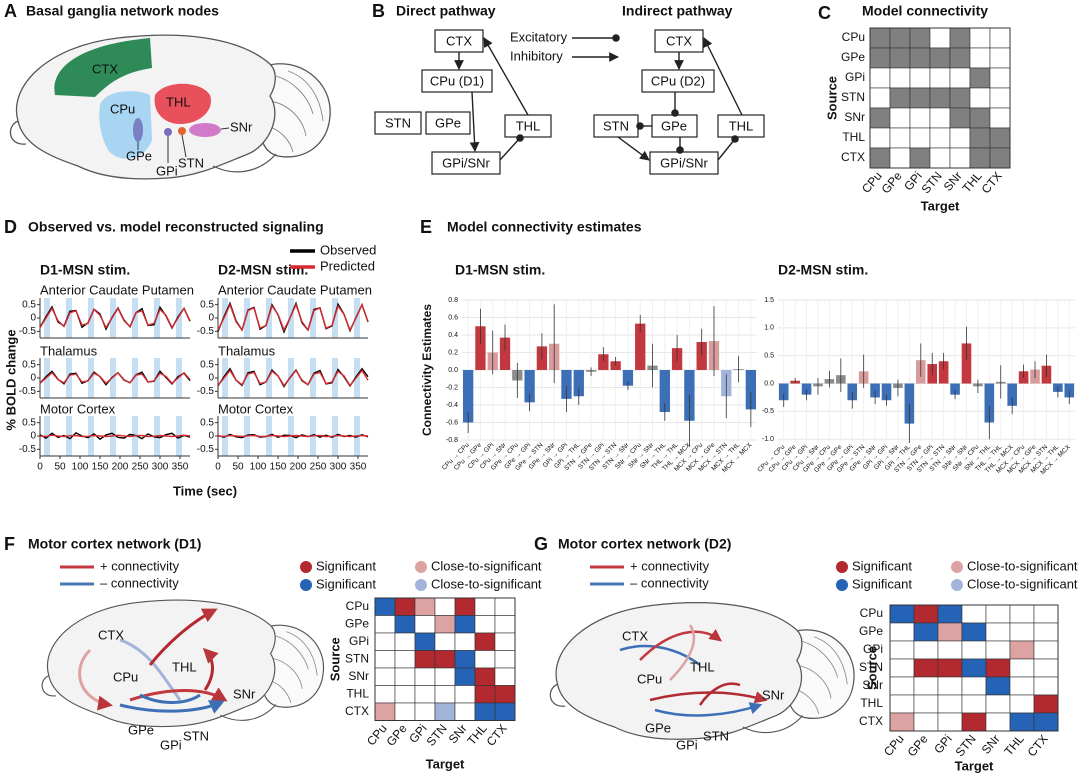 The width and height of the screenshot is (1080, 775). What do you see at coordinates (138, 130) in the screenshot?
I see `gpe-region` at bounding box center [138, 130].